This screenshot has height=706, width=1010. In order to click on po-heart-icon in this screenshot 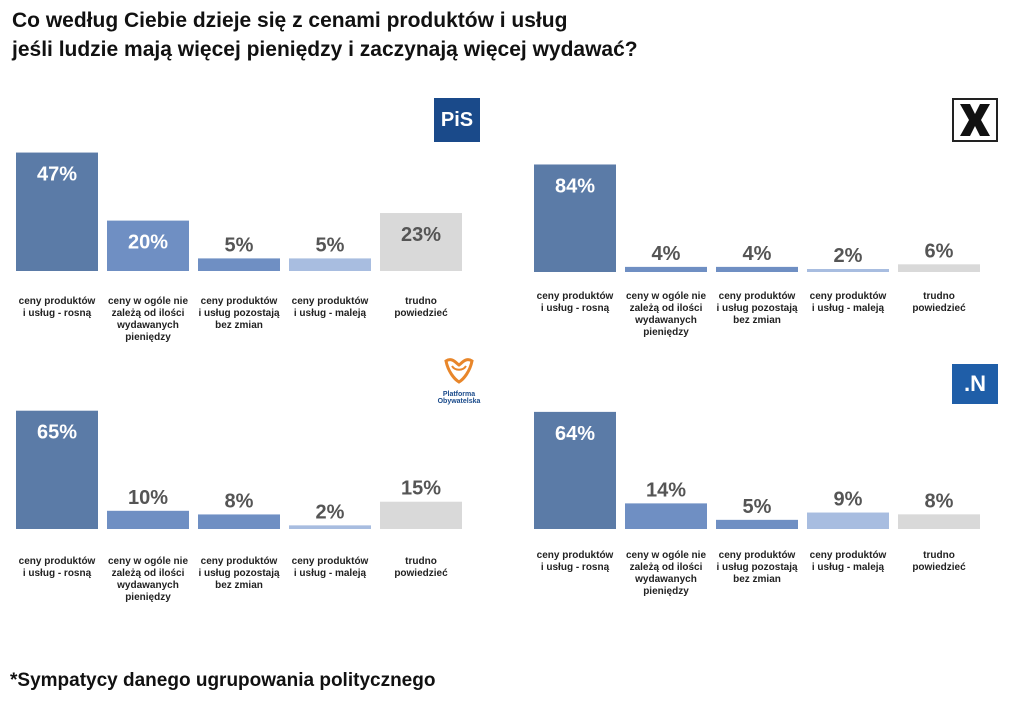, I will do `click(459, 371)`.